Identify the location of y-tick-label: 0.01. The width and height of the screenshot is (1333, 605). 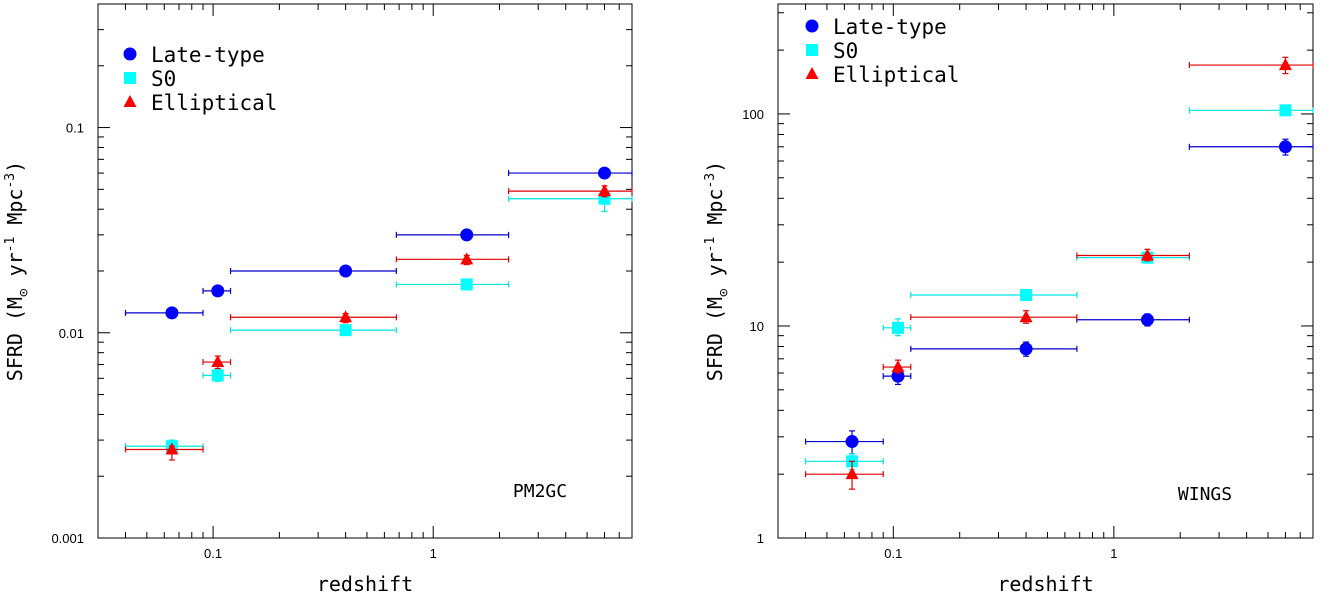
(71, 333).